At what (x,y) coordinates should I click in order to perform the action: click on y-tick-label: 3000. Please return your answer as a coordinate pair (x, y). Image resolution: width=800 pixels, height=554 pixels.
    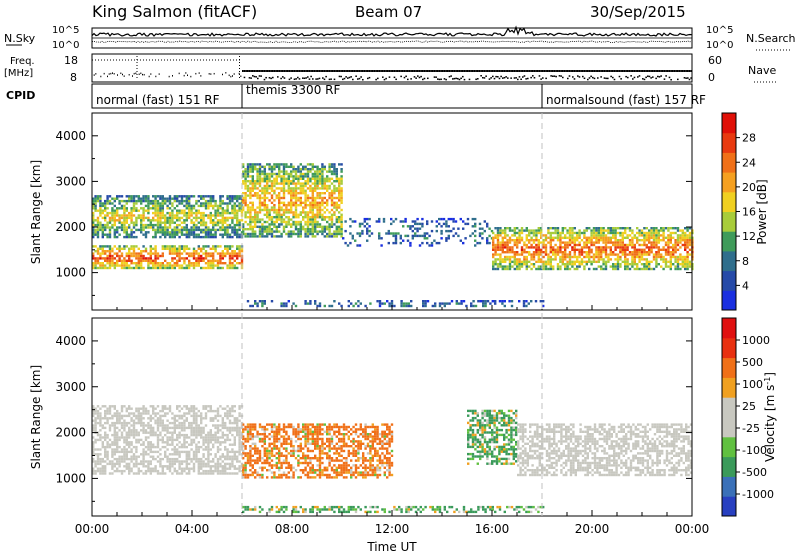
    Looking at the image, I should click on (70, 181).